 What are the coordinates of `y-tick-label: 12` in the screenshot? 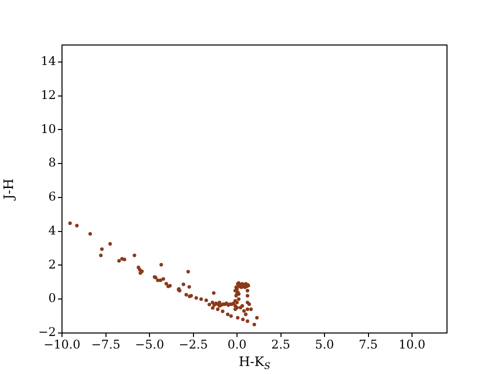 It's located at (48, 95).